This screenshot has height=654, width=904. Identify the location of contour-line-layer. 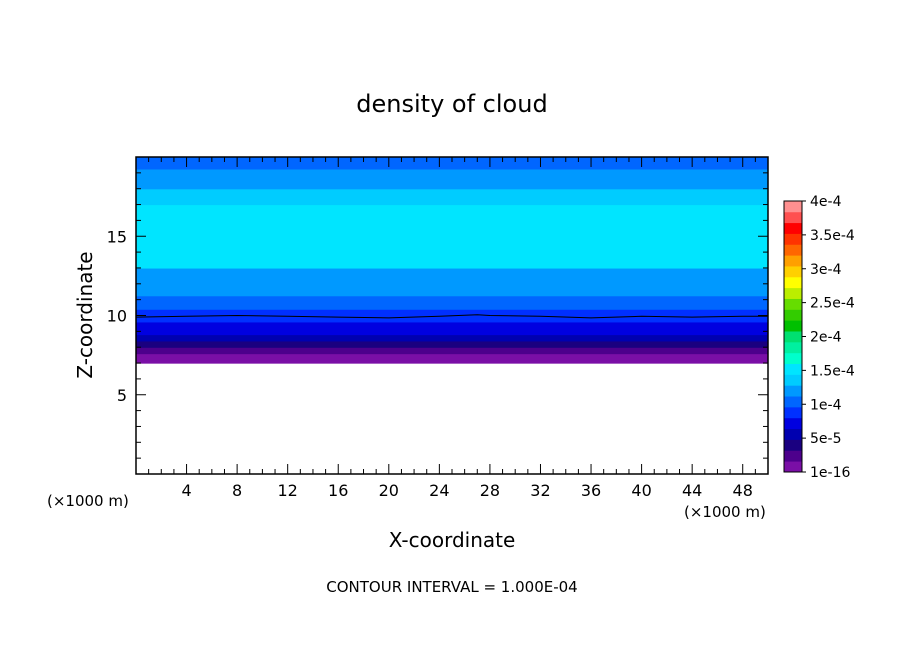
(451, 316).